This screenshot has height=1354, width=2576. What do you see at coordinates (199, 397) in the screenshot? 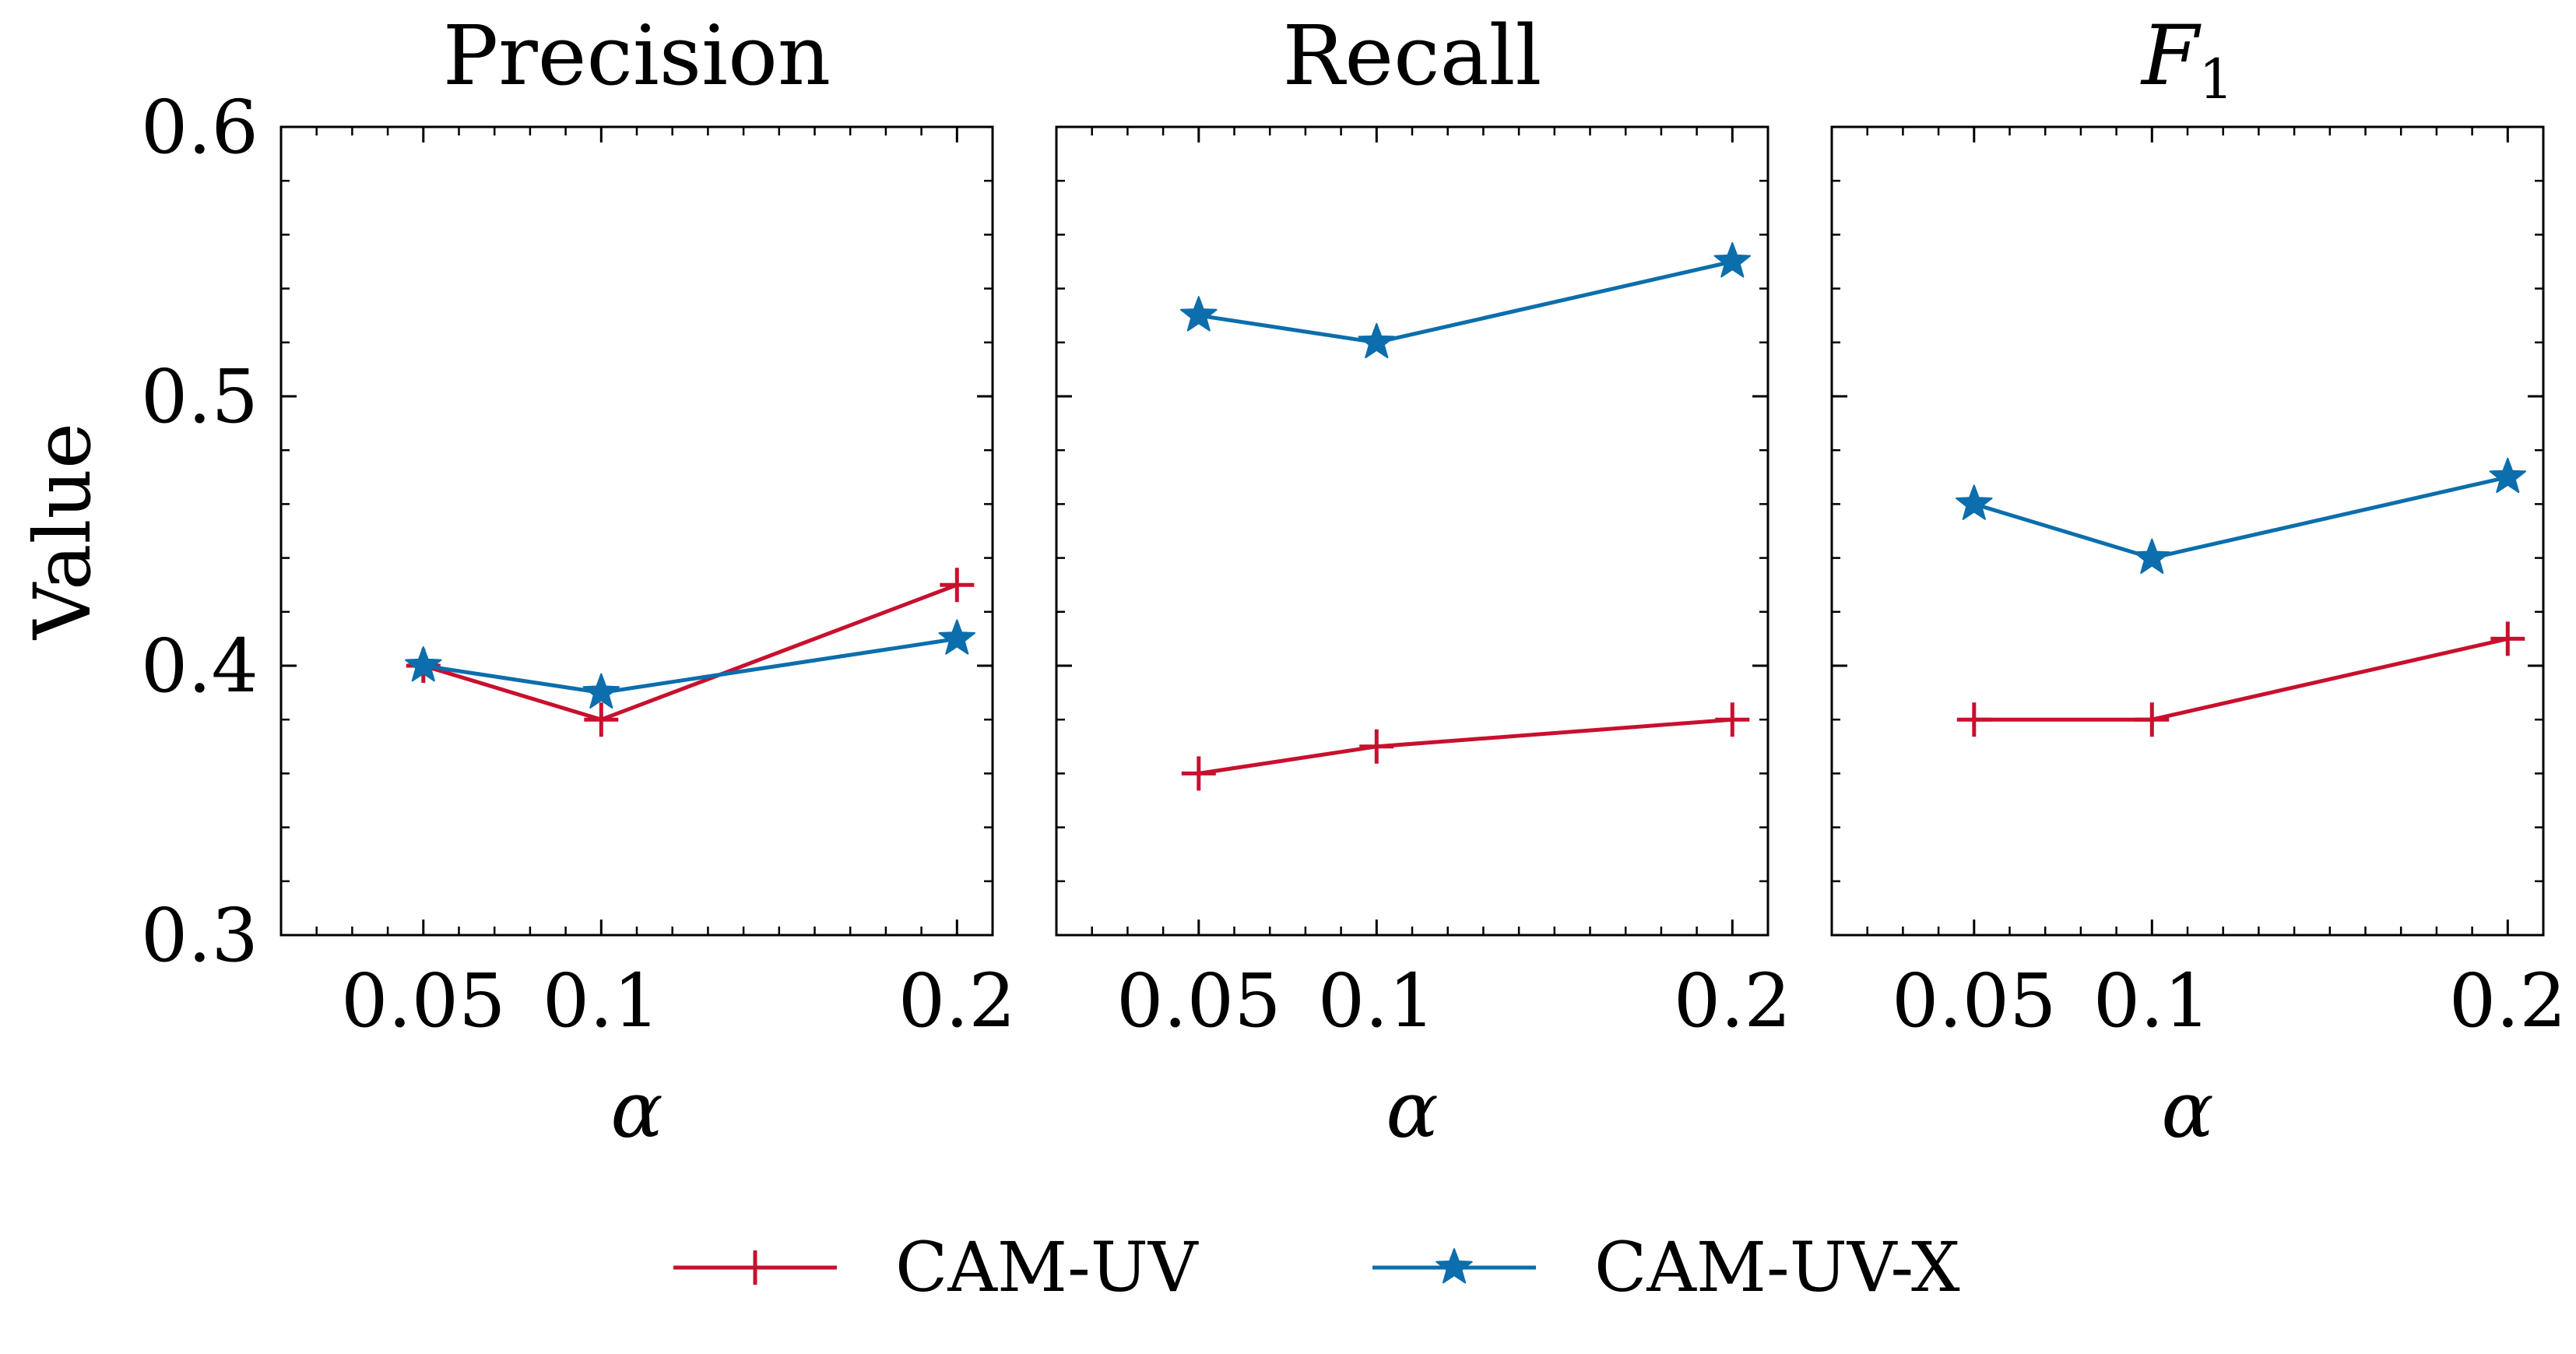
I see `y-tick-label: 0.5` at bounding box center [199, 397].